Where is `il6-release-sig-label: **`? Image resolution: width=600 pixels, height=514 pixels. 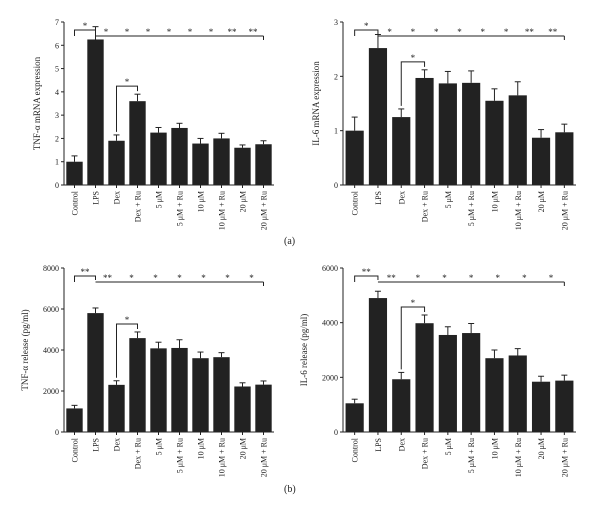
il6-release-sig-label: ** is located at coordinates (392, 278).